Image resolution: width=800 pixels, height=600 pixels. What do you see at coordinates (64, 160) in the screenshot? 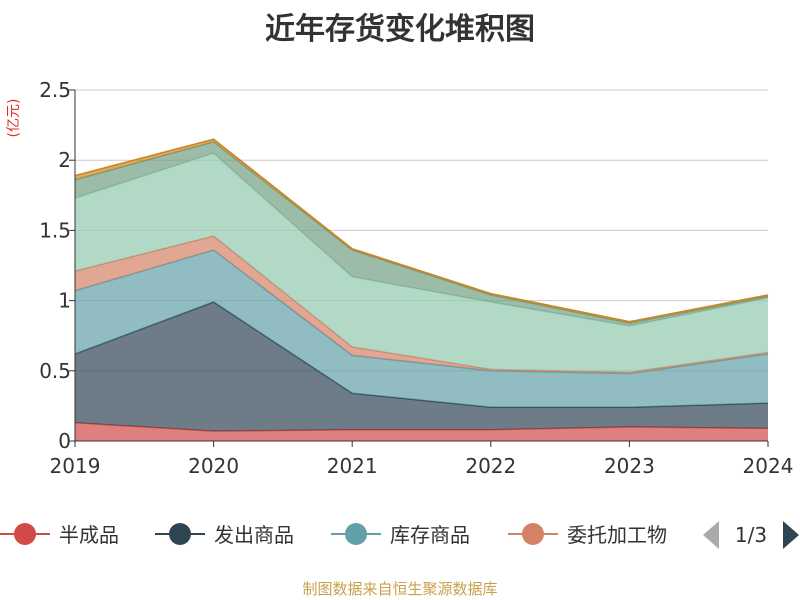
I see `y-tick-label: 2` at bounding box center [64, 160].